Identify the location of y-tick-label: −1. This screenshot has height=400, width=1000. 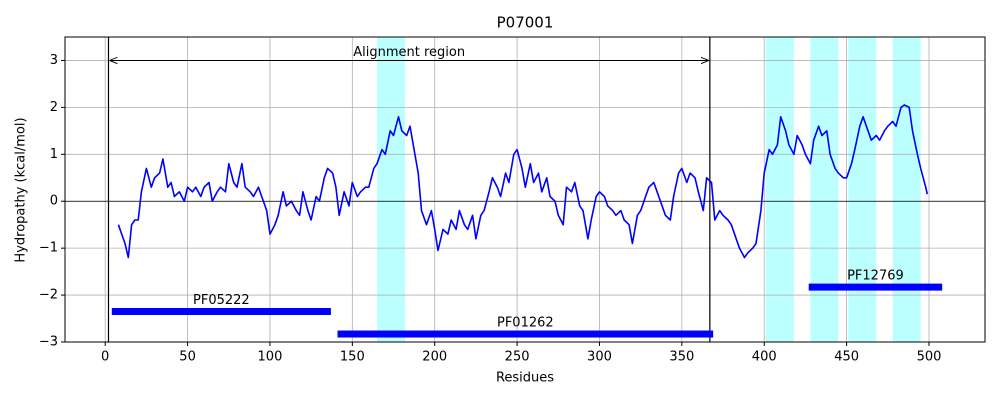
(48, 248).